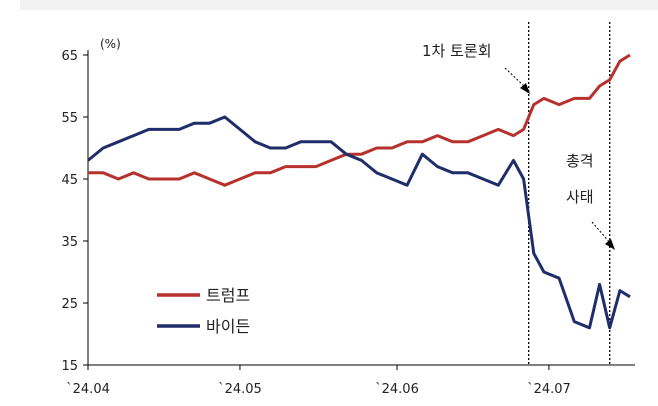 This screenshot has height=406, width=658. I want to click on x-tick-label: `24.06, so click(397, 389).